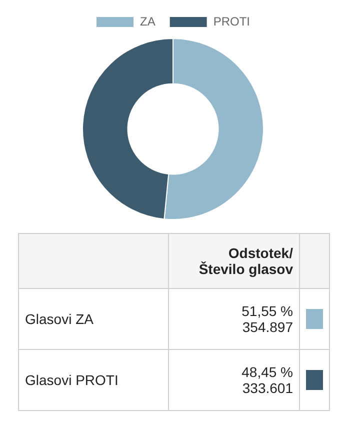  What do you see at coordinates (266, 319) in the screenshot?
I see `text: 51,55 % 354.897` at bounding box center [266, 319].